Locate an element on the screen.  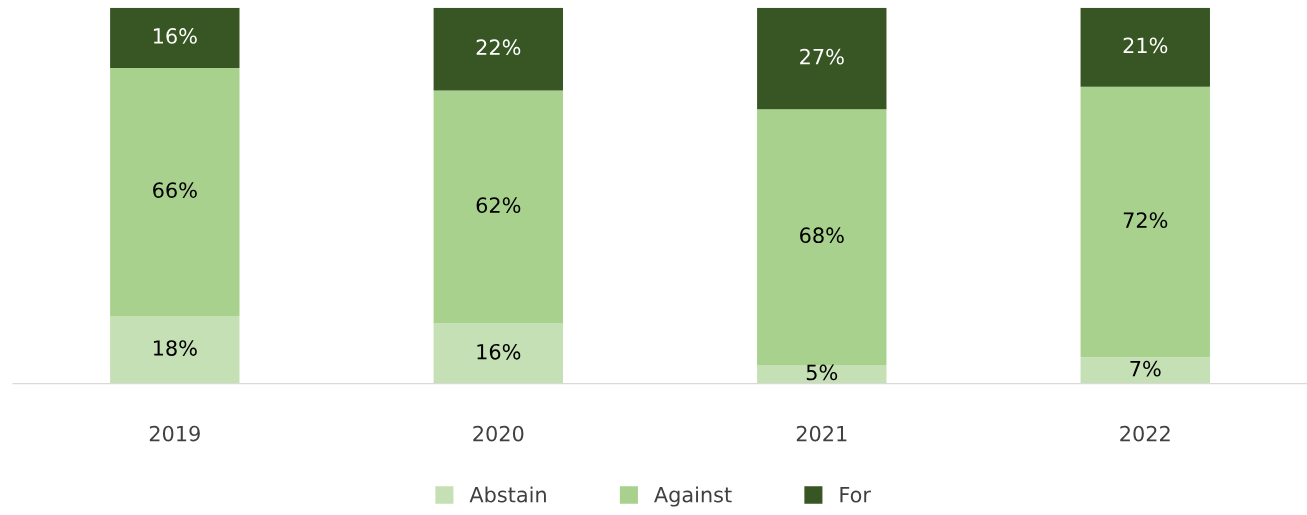
data-label: 21% is located at coordinates (1145, 45).